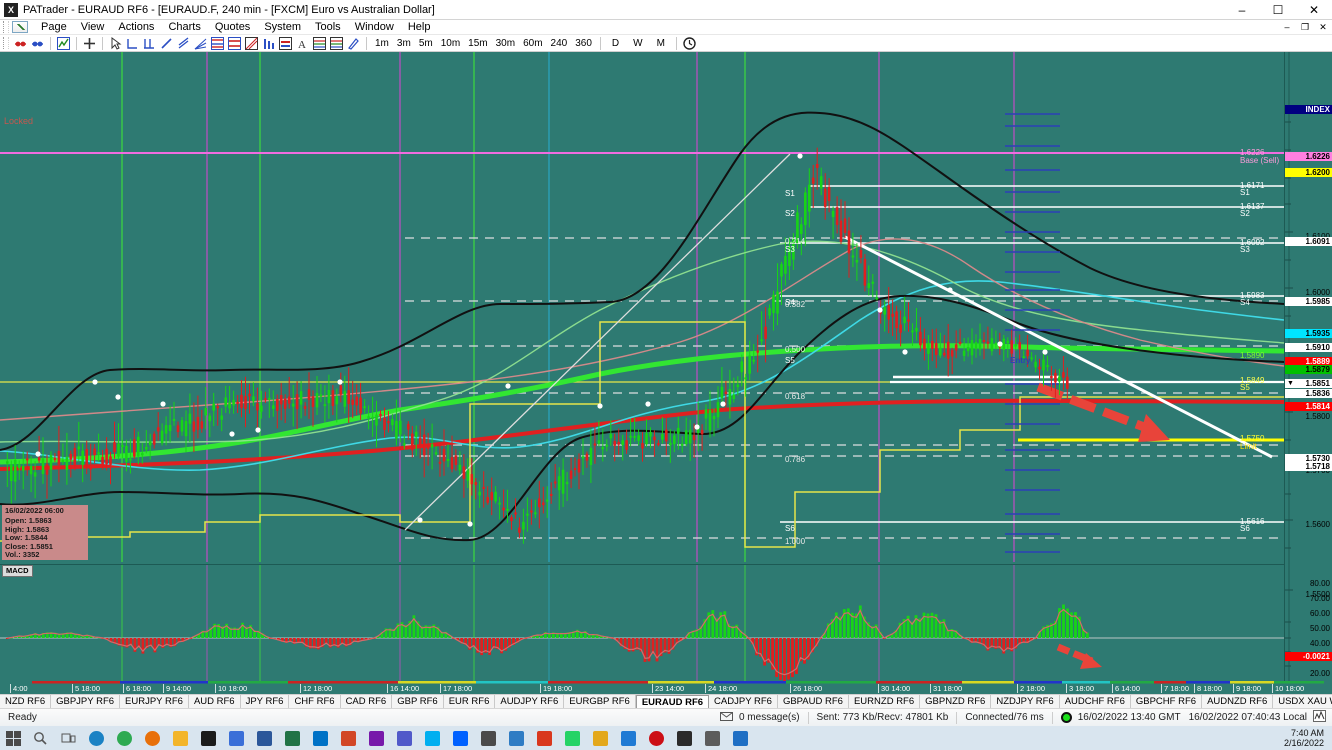 This screenshot has height=750, width=1332. I want to click on media-icon, so click(628, 738).